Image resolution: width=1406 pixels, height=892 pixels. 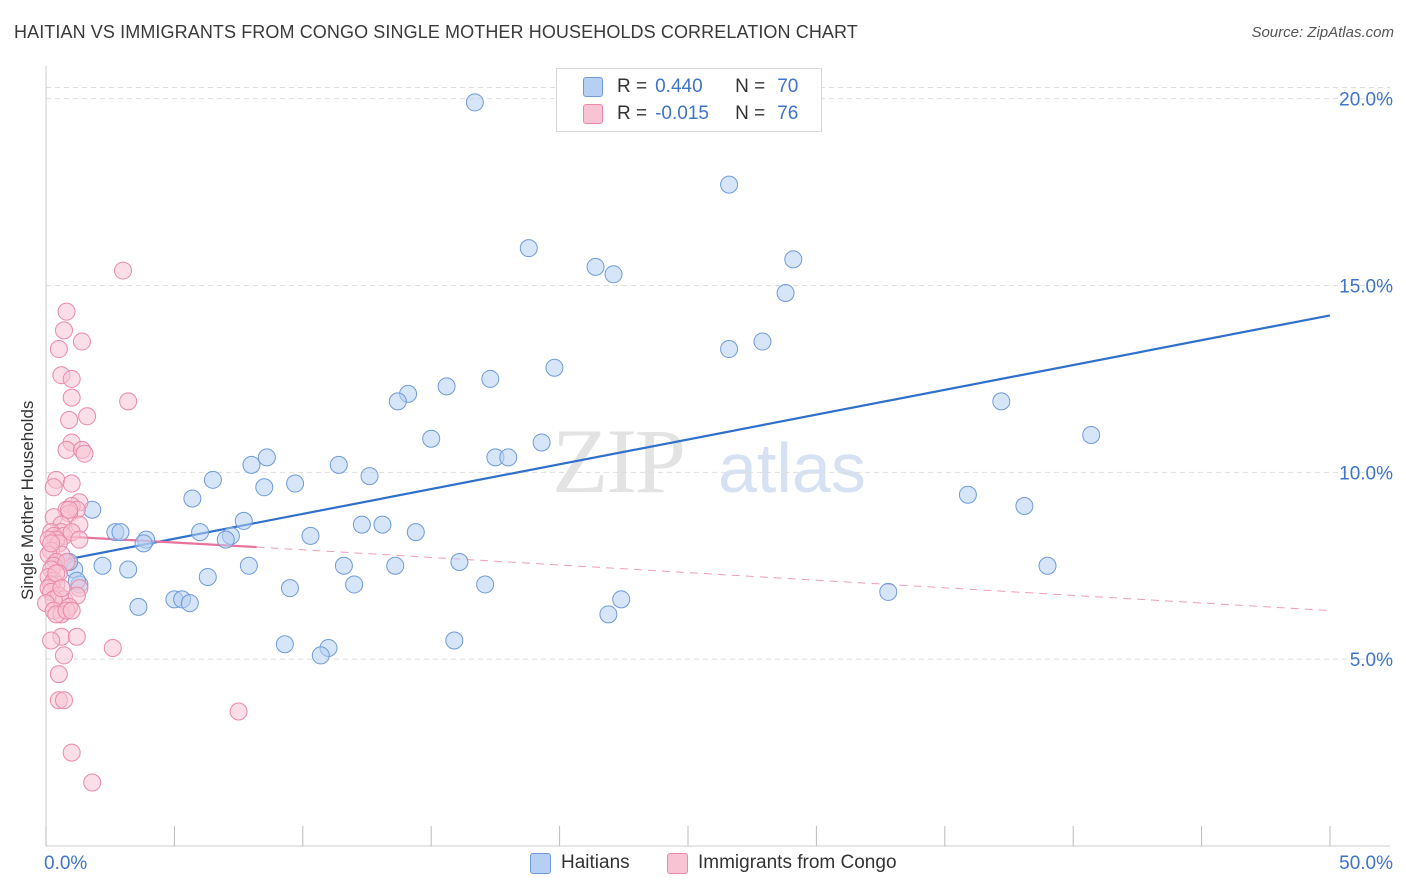 What do you see at coordinates (1366, 287) in the screenshot?
I see `y-tick-label: 15.0%` at bounding box center [1366, 287].